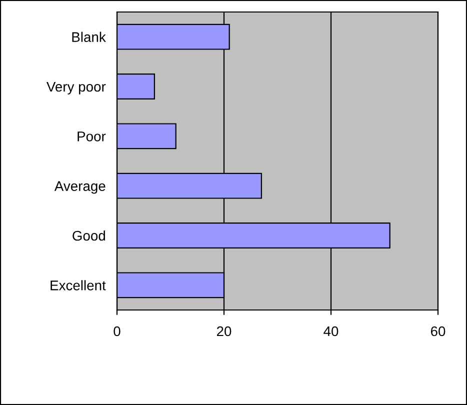 The height and width of the screenshot is (405, 467). What do you see at coordinates (92, 137) in the screenshot?
I see `y-tick-label: Poor` at bounding box center [92, 137].